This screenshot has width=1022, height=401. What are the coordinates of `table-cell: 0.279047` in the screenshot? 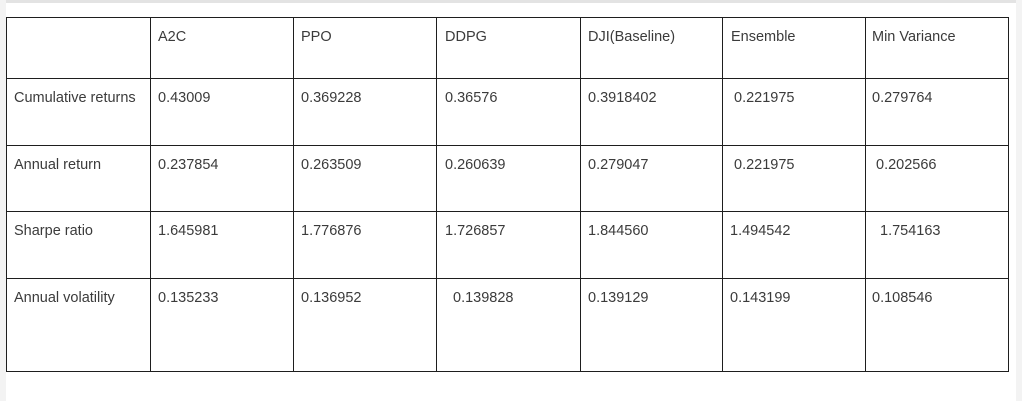 It's located at (651, 178).